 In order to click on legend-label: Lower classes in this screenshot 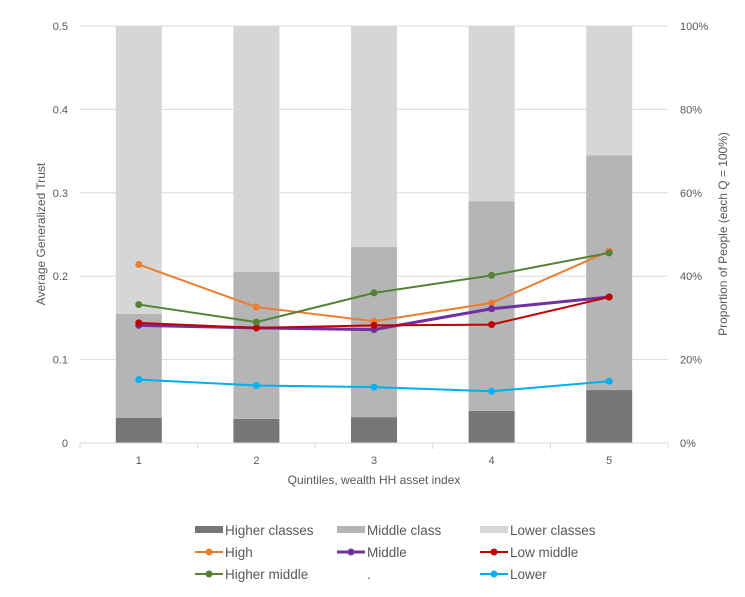, I will do `click(553, 530)`.